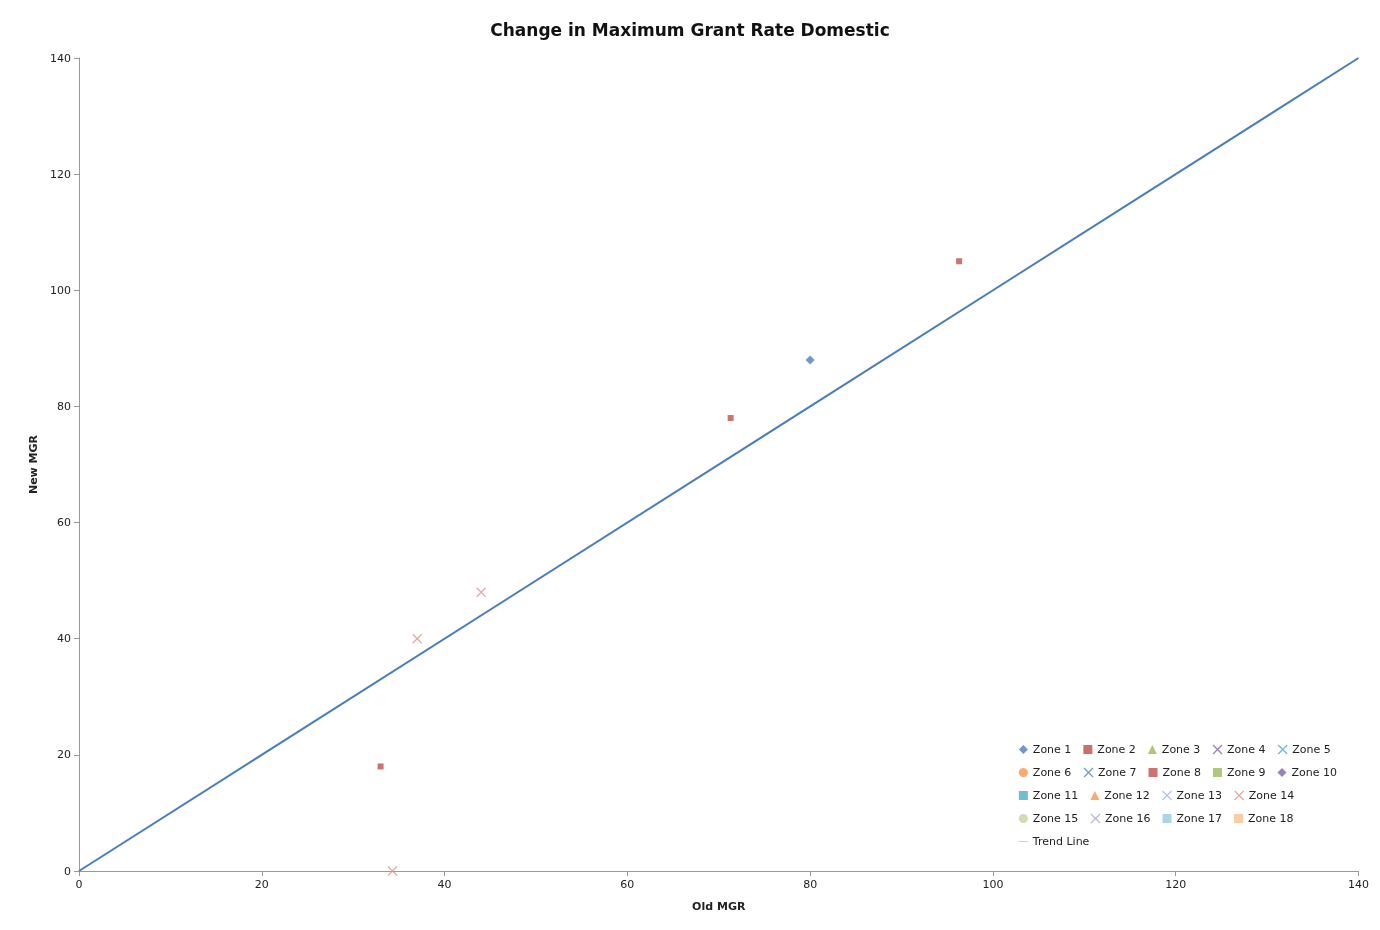  What do you see at coordinates (1199, 818) in the screenshot?
I see `legend-label: Zone 17` at bounding box center [1199, 818].